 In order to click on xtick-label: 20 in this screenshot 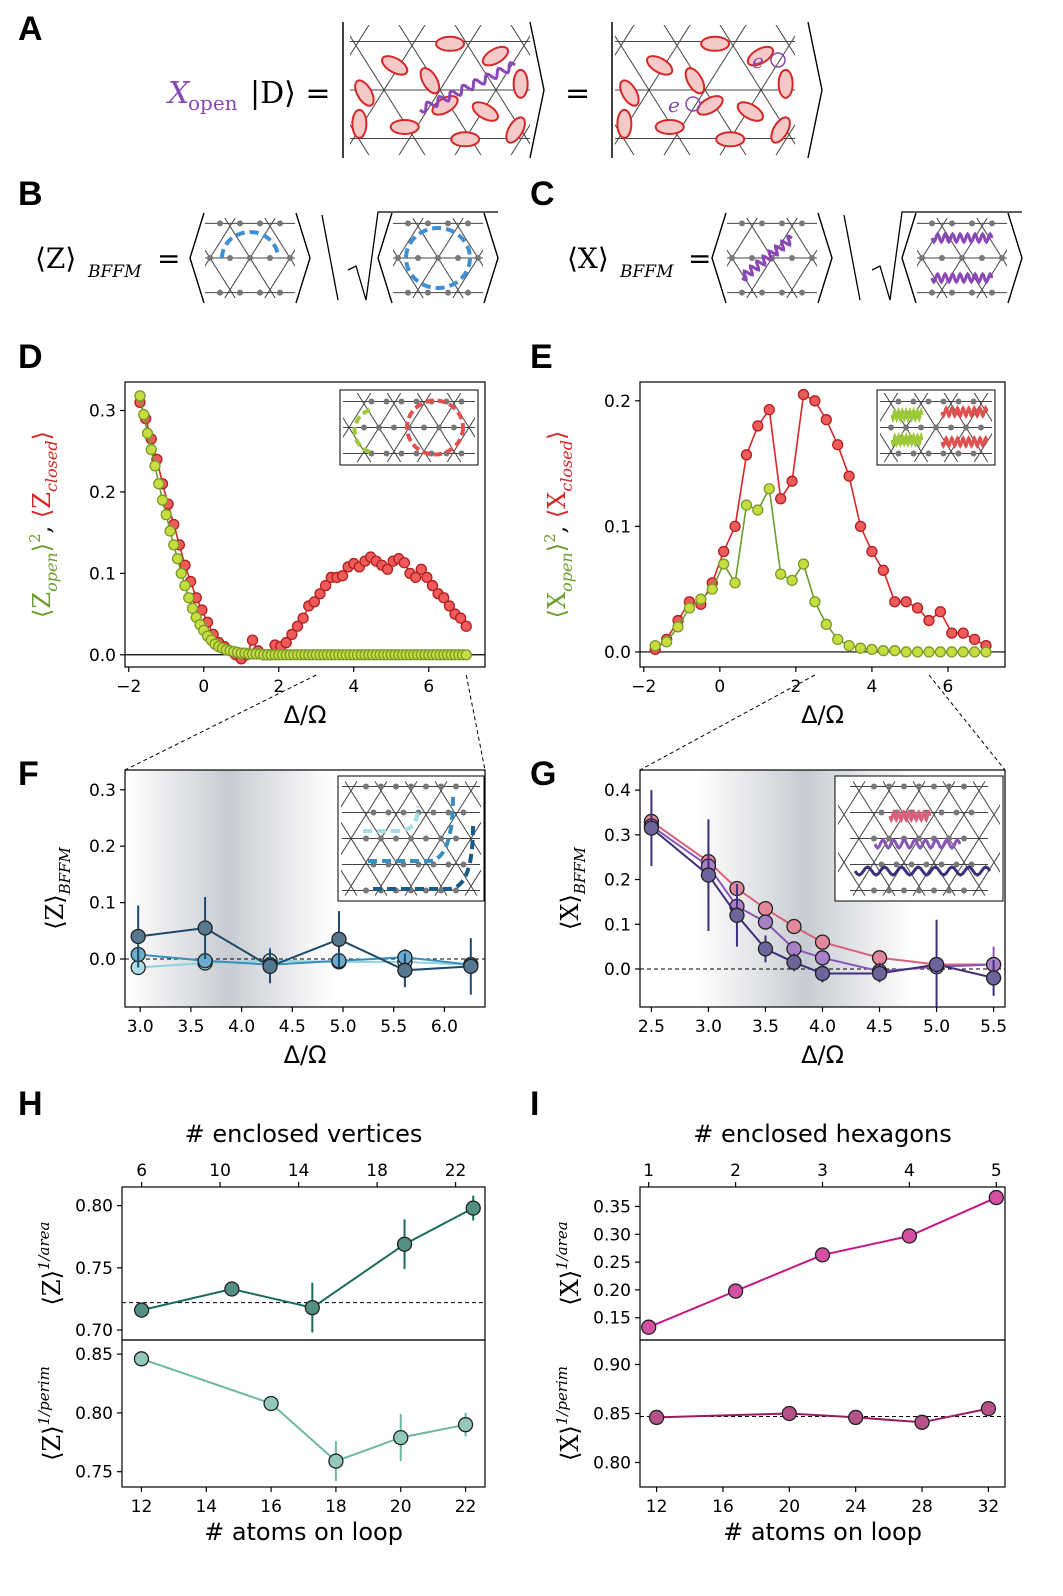, I will do `click(789, 1507)`.